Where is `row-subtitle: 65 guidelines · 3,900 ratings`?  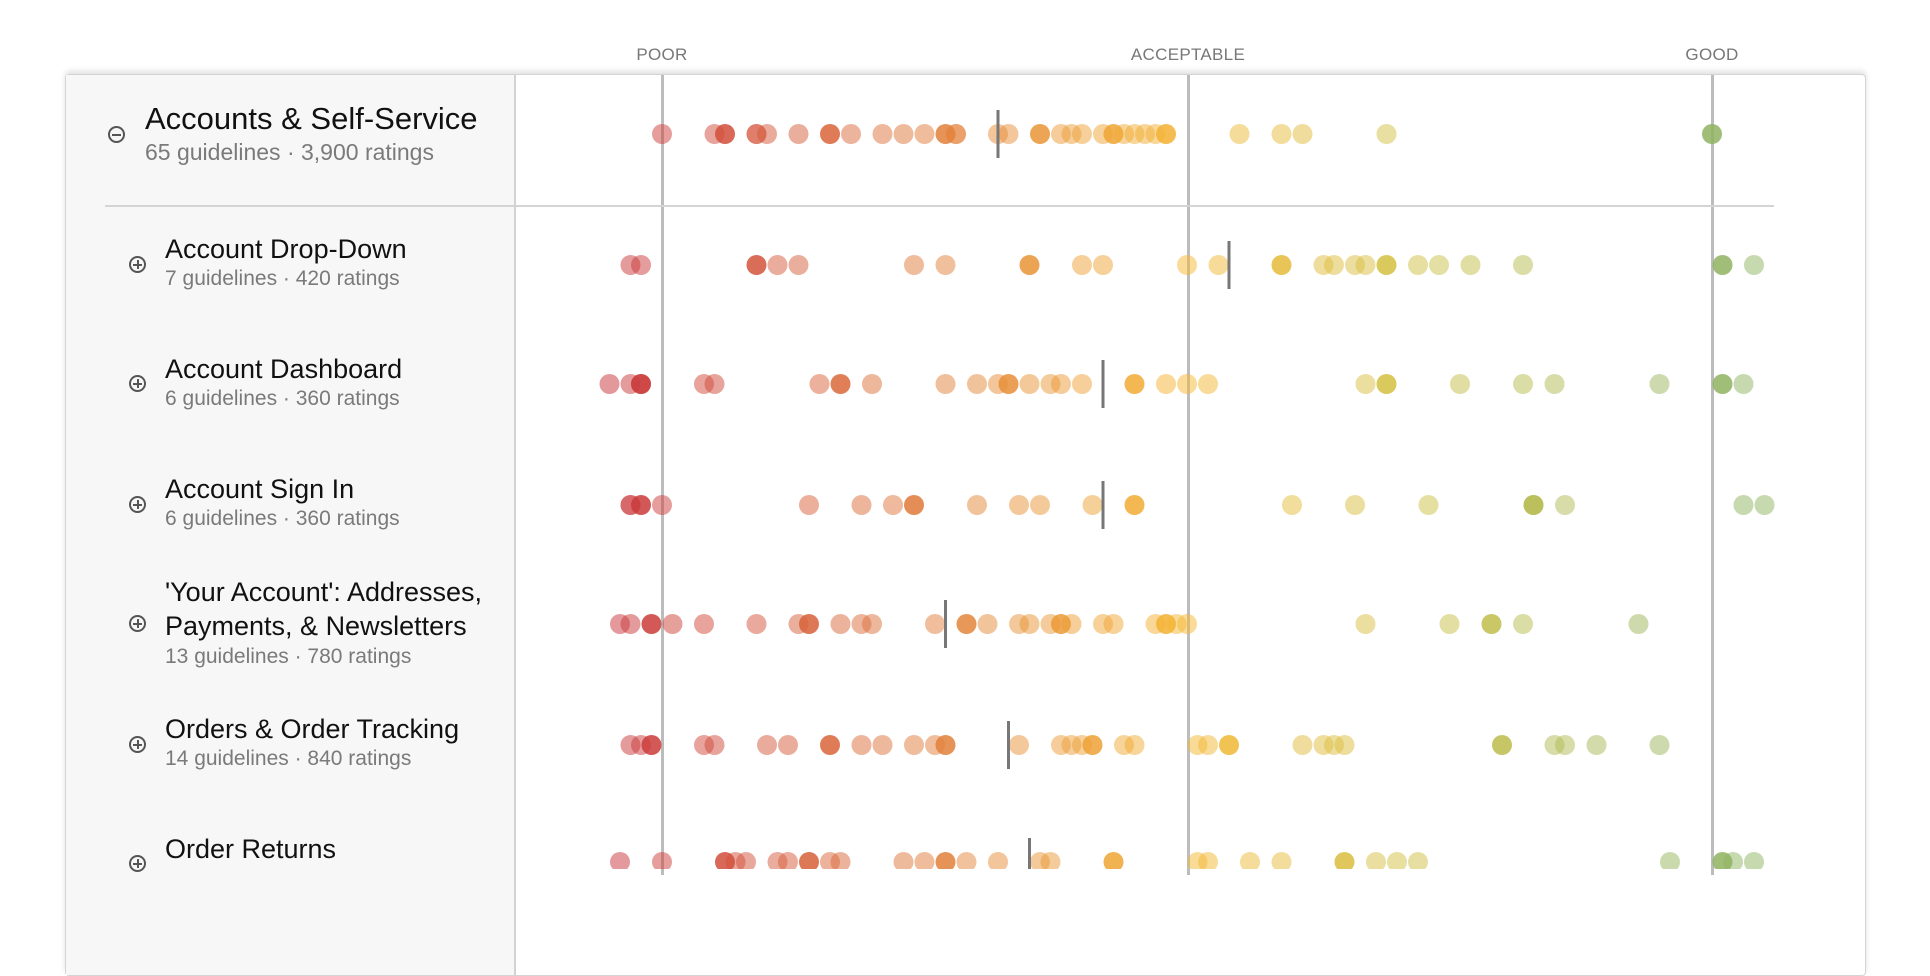 row-subtitle: 65 guidelines · 3,900 ratings is located at coordinates (289, 152).